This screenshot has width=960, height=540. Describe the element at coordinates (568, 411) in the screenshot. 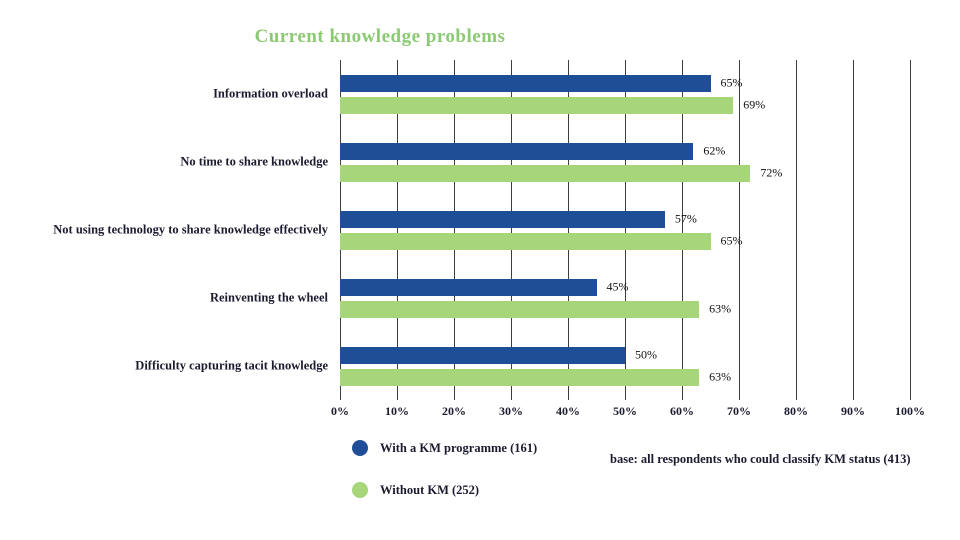

I see `tick-label: 40%` at that location.